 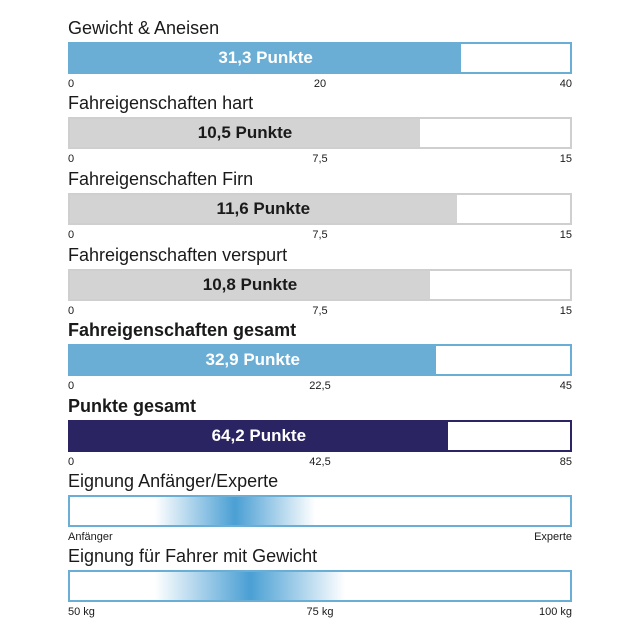 What do you see at coordinates (81, 612) in the screenshot?
I see `tick-min: 50 kg` at bounding box center [81, 612].